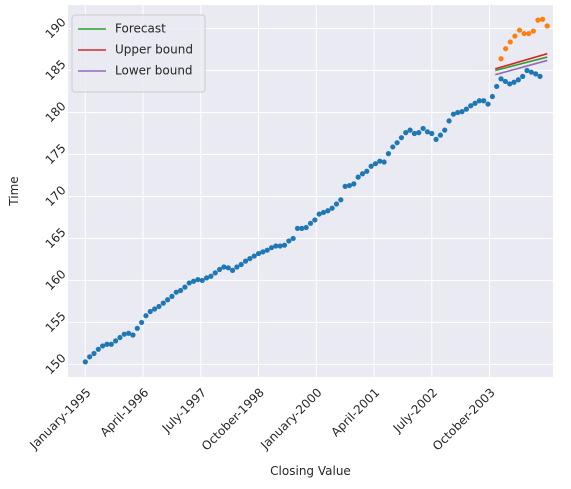 This screenshot has height=489, width=571. I want to click on x-tick-label: April-2001, so click(355, 412).